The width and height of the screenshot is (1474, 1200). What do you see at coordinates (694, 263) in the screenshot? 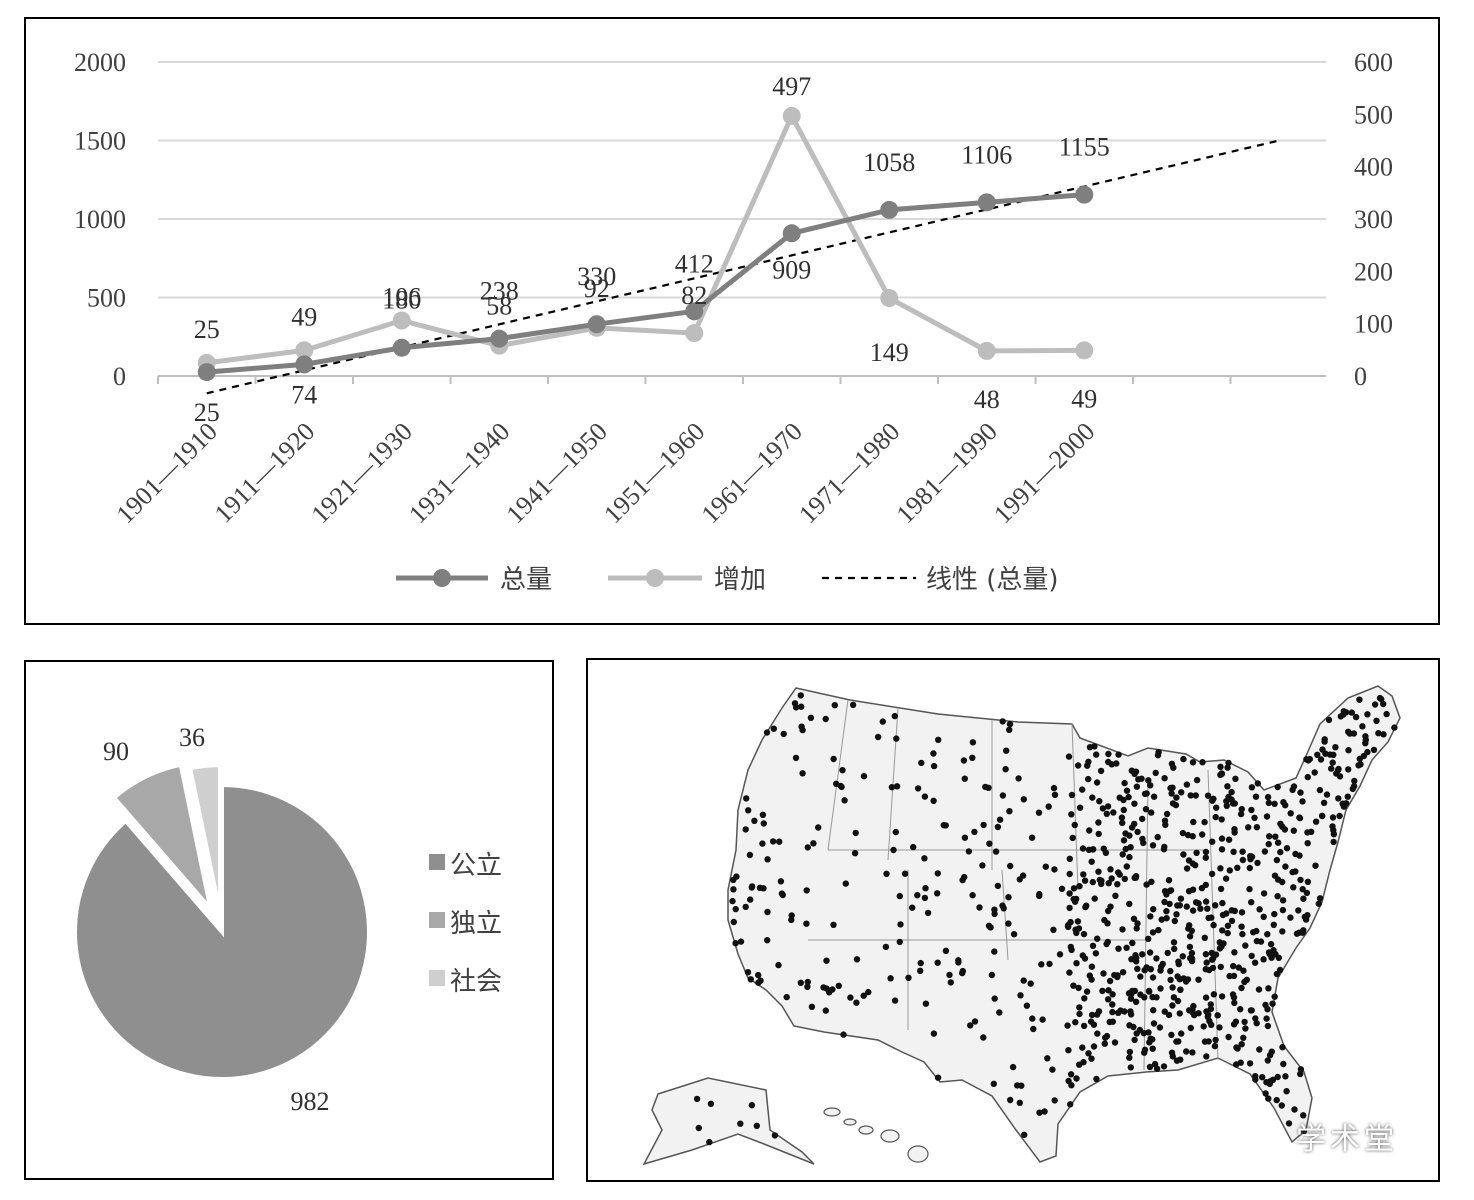
I see `total-data-label: 412` at bounding box center [694, 263].